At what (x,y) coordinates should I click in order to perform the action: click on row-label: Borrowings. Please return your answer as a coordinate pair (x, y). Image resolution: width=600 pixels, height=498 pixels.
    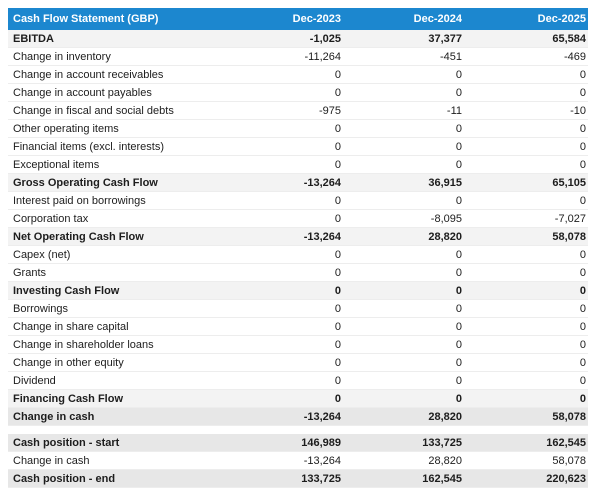
    Looking at the image, I should click on (115, 308).